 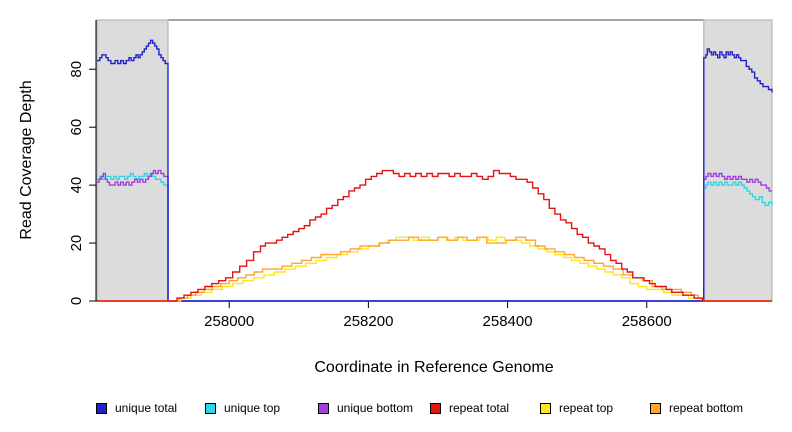 I want to click on legend-item-repeat-top: repeat top, so click(x=576, y=408).